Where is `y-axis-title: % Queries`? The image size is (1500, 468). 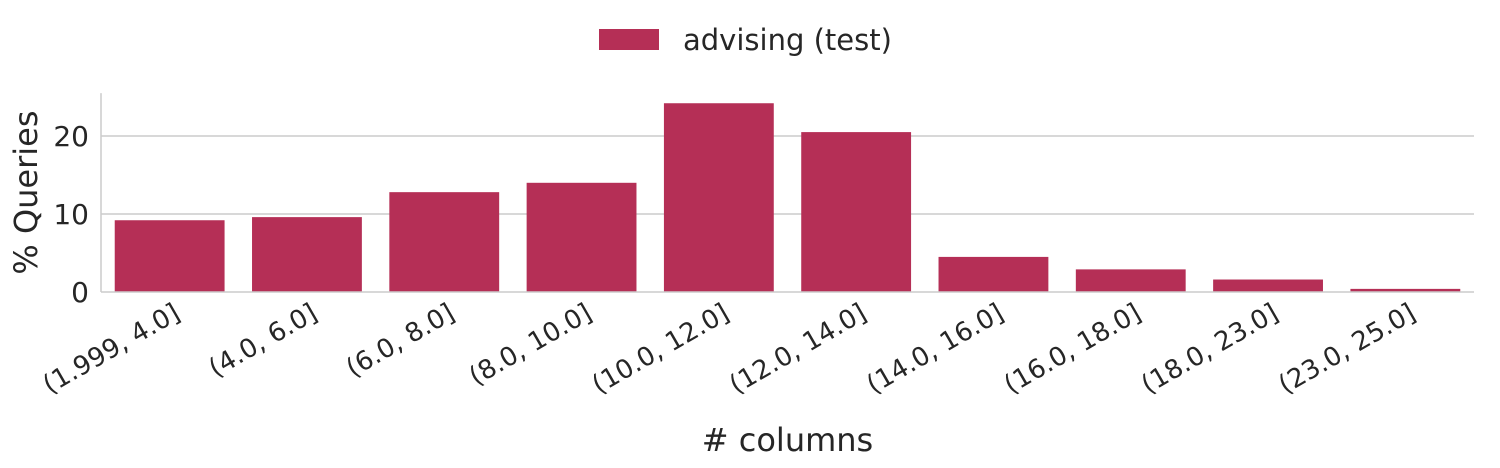 y-axis-title: % Queries is located at coordinates (26, 192).